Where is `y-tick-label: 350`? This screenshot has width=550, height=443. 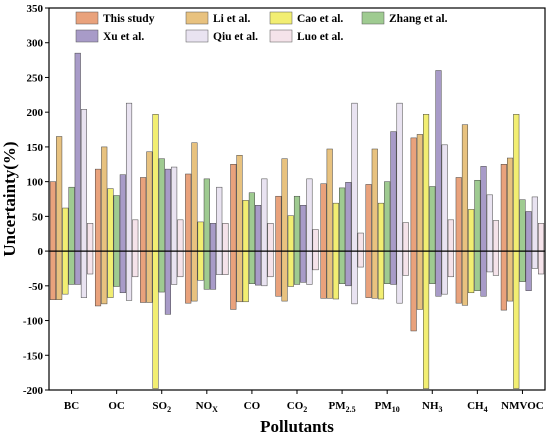 y-tick-label: 350 is located at coordinates (35, 9).